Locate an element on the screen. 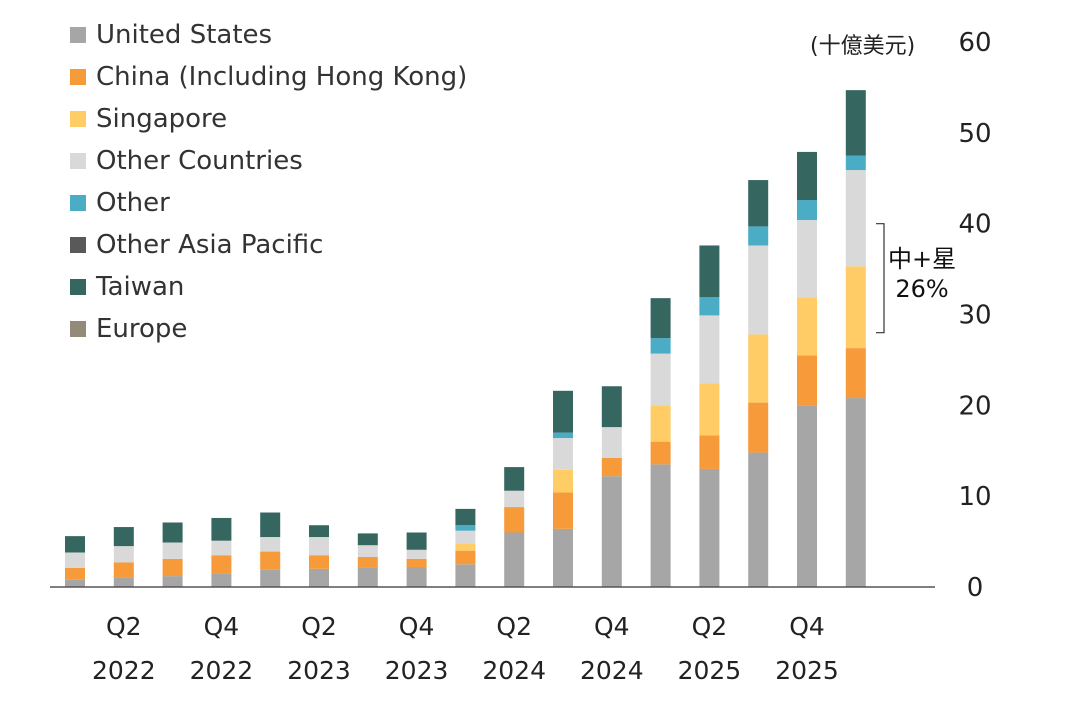 Image resolution: width=1077 pixels, height=718 pixels. legend-label: Other Asia Pacific is located at coordinates (210, 245).